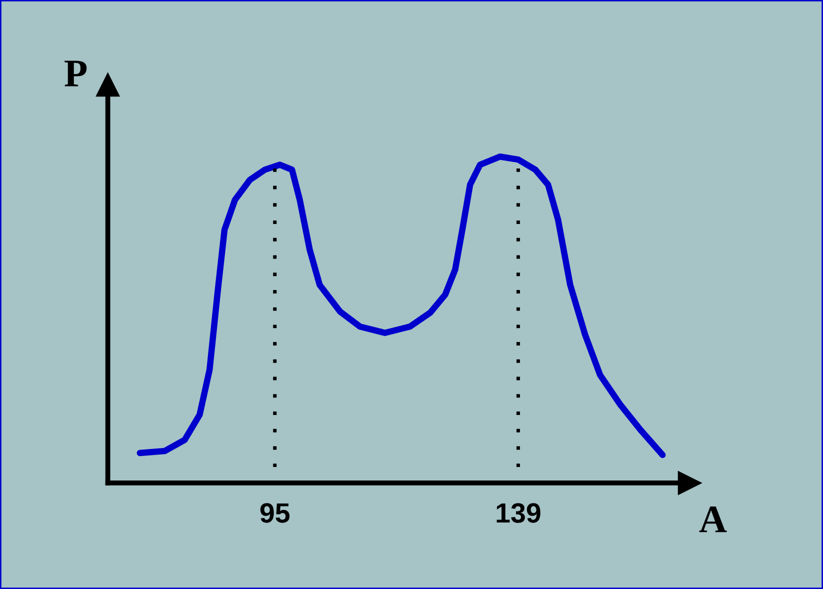 Image resolution: width=823 pixels, height=589 pixels. I want to click on x-axis-title: A, so click(713, 519).